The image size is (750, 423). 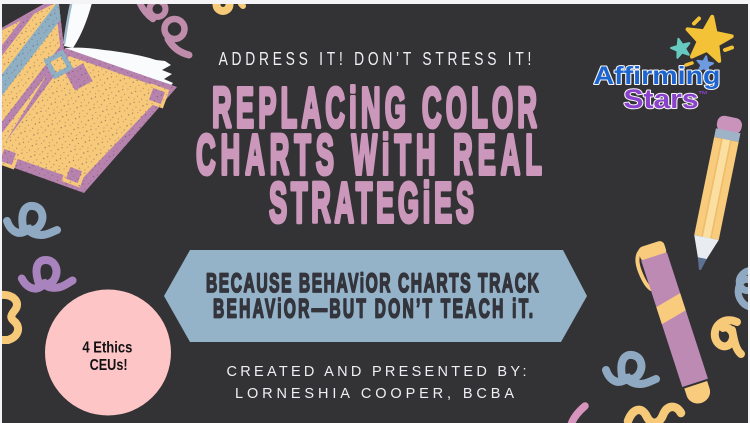 What do you see at coordinates (369, 155) in the screenshot?
I see `svg-text: CHARTS WiTH REAL` at bounding box center [369, 155].